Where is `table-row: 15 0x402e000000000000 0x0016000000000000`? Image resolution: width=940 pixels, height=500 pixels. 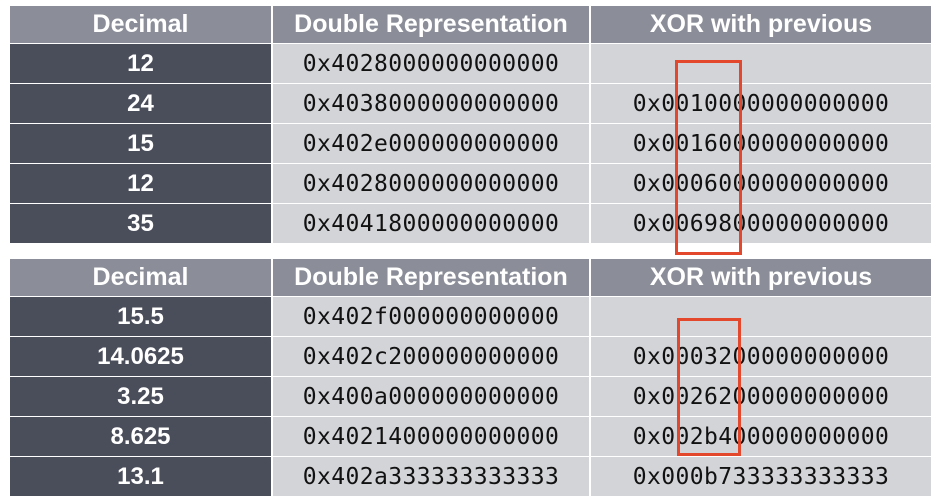
table-row: 15 0x402e000000000000 0x0016000000000000 is located at coordinates (470, 144).